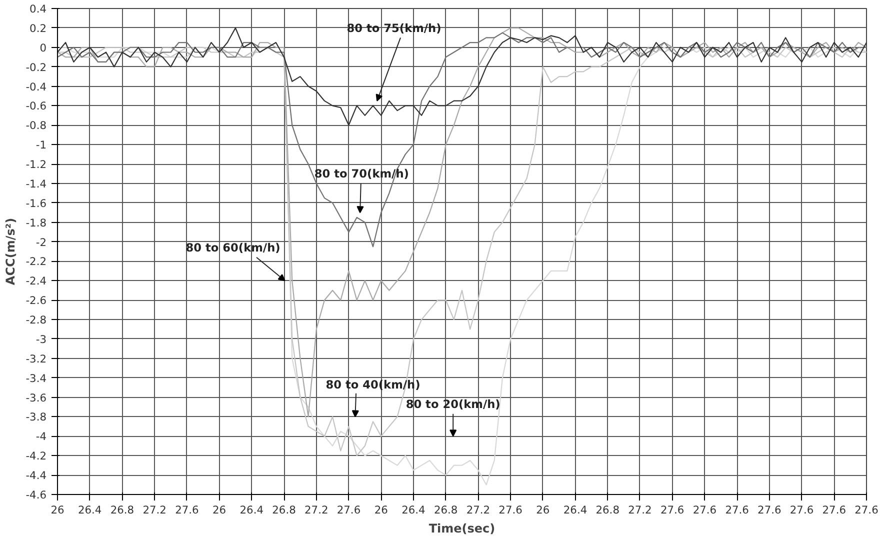 The image size is (880, 538). Describe the element at coordinates (43, 47) in the screenshot. I see `y-tick-label: 0` at that location.